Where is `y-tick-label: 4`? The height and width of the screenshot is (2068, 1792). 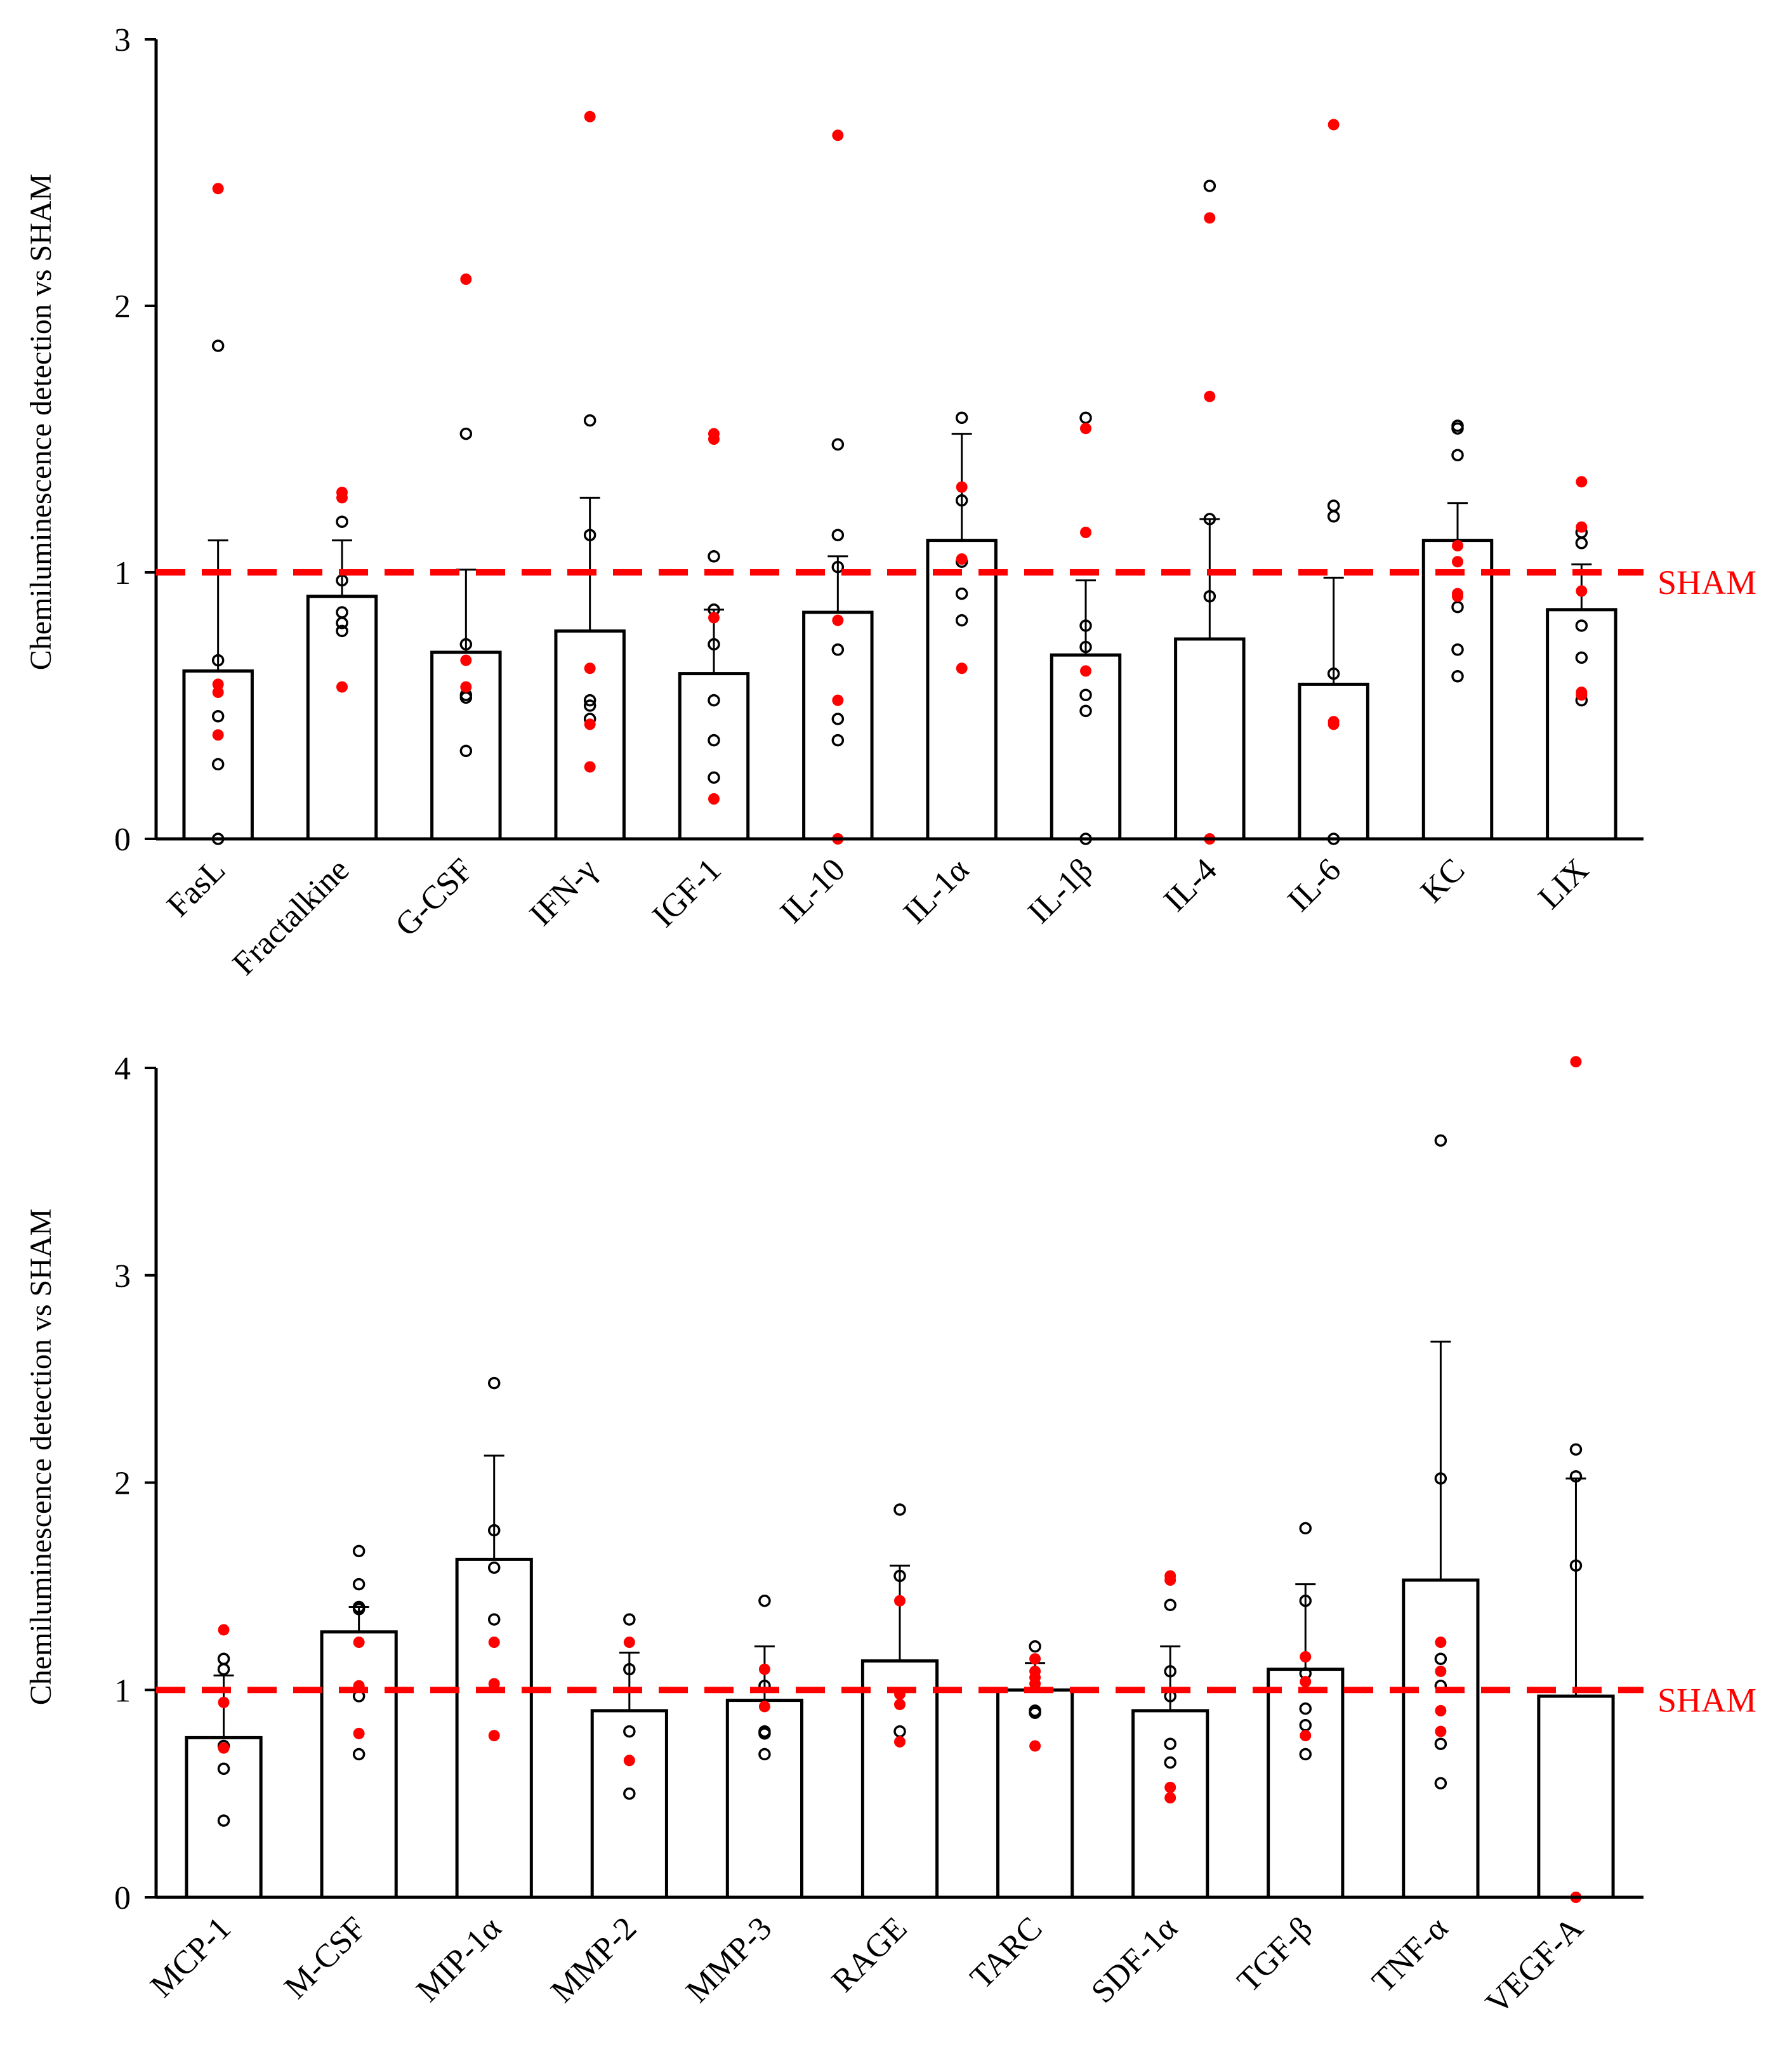
y-tick-label: 4 is located at coordinates (122, 1069).